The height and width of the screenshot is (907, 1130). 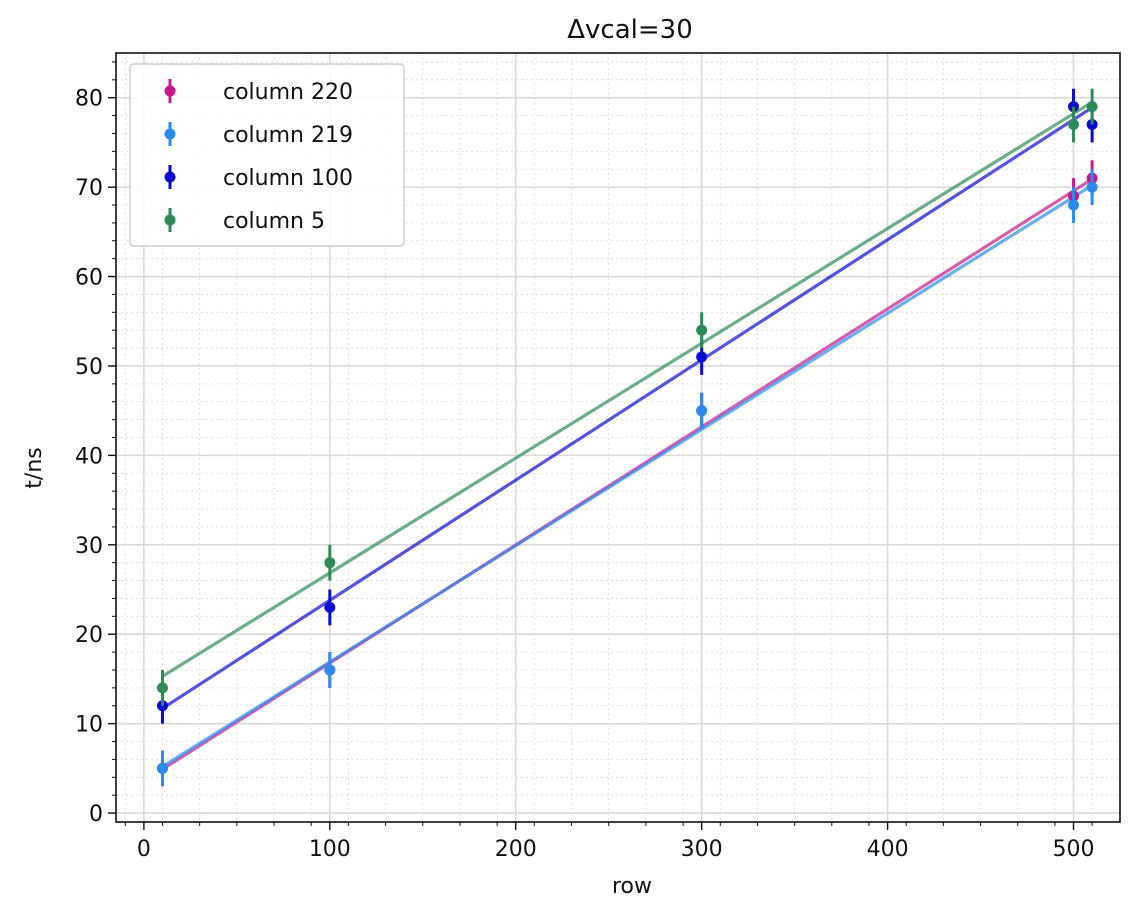 What do you see at coordinates (288, 178) in the screenshot?
I see `legend-label: column 100` at bounding box center [288, 178].